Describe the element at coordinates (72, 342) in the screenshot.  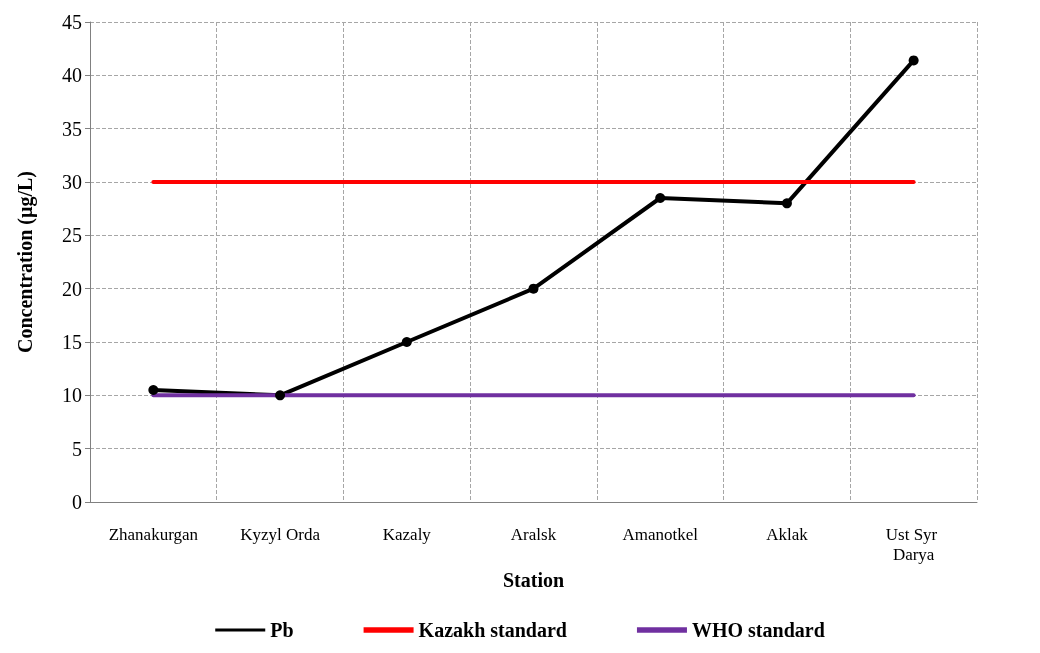
I see `y-tick-label: 15` at that location.